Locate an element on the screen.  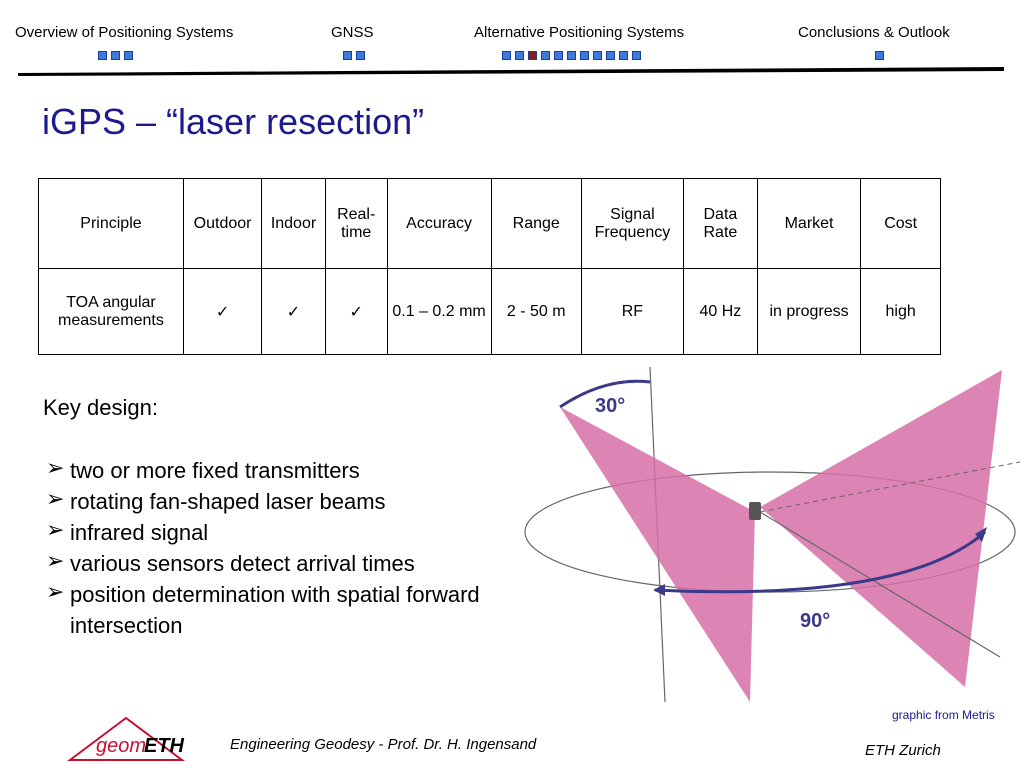
footer-institution: ETH Zurich is located at coordinates (903, 750).